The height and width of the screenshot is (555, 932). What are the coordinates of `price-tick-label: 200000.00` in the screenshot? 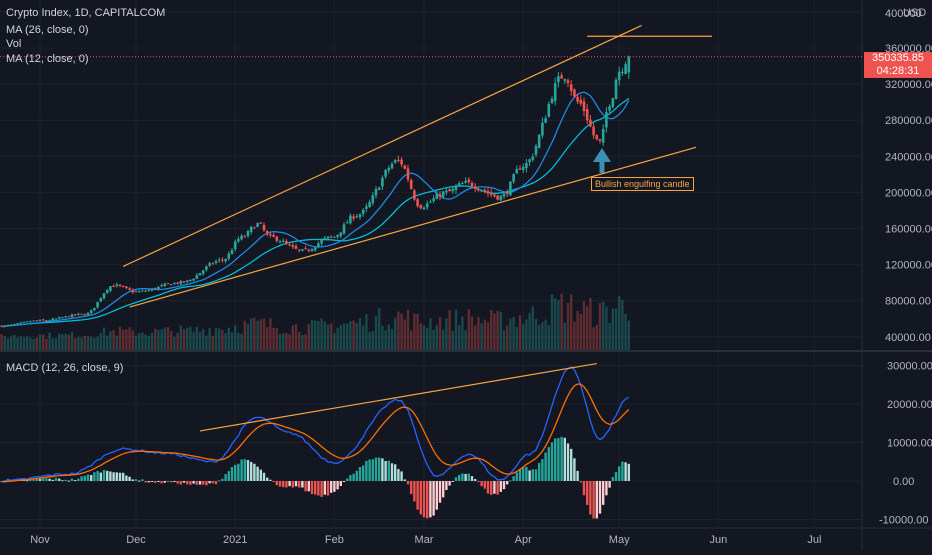 It's located at (908, 193).